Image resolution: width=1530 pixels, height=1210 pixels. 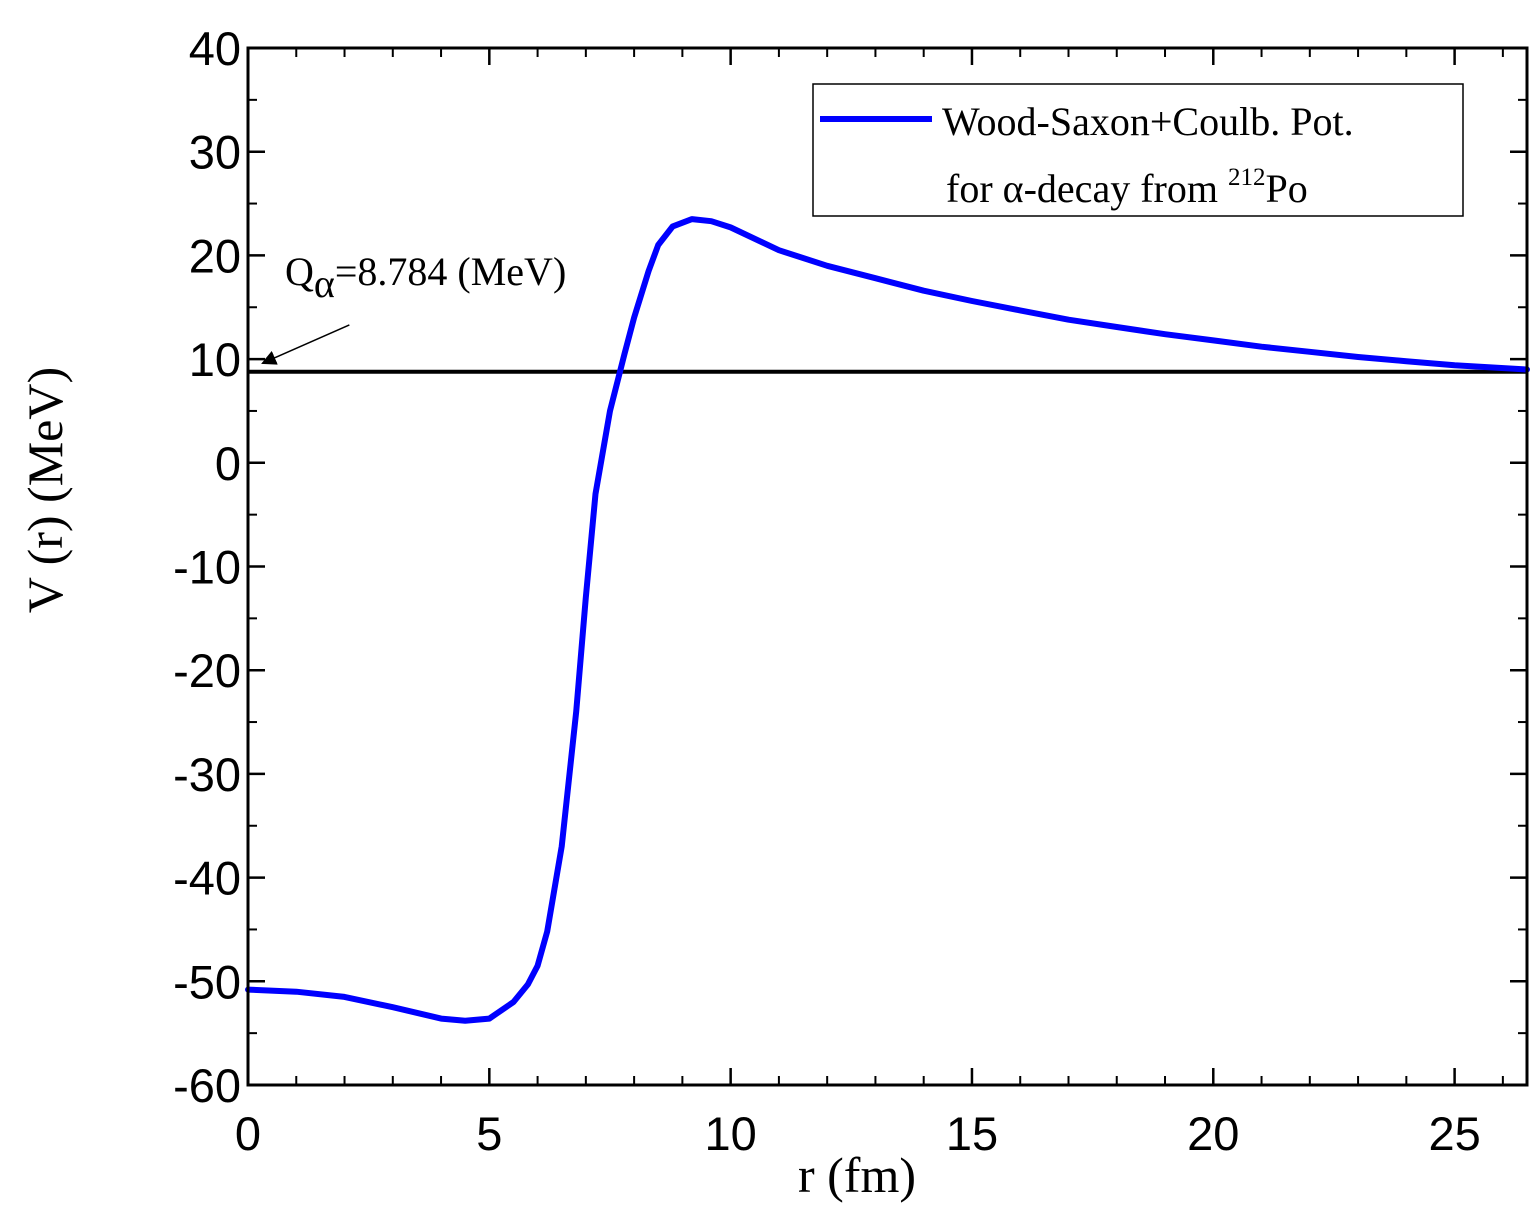 What do you see at coordinates (215, 359) in the screenshot?
I see `y-tick-label: 10` at bounding box center [215, 359].